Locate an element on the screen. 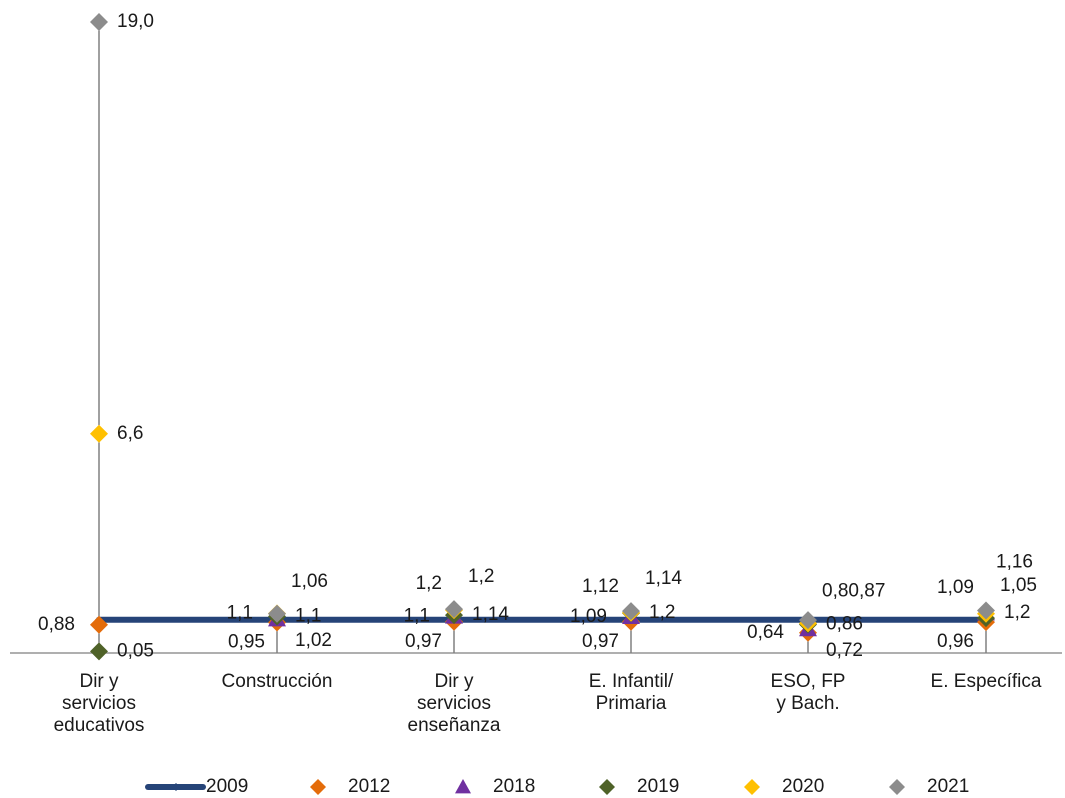 This screenshot has width=1065, height=798. category-label-line: enseñanza is located at coordinates (454, 725).